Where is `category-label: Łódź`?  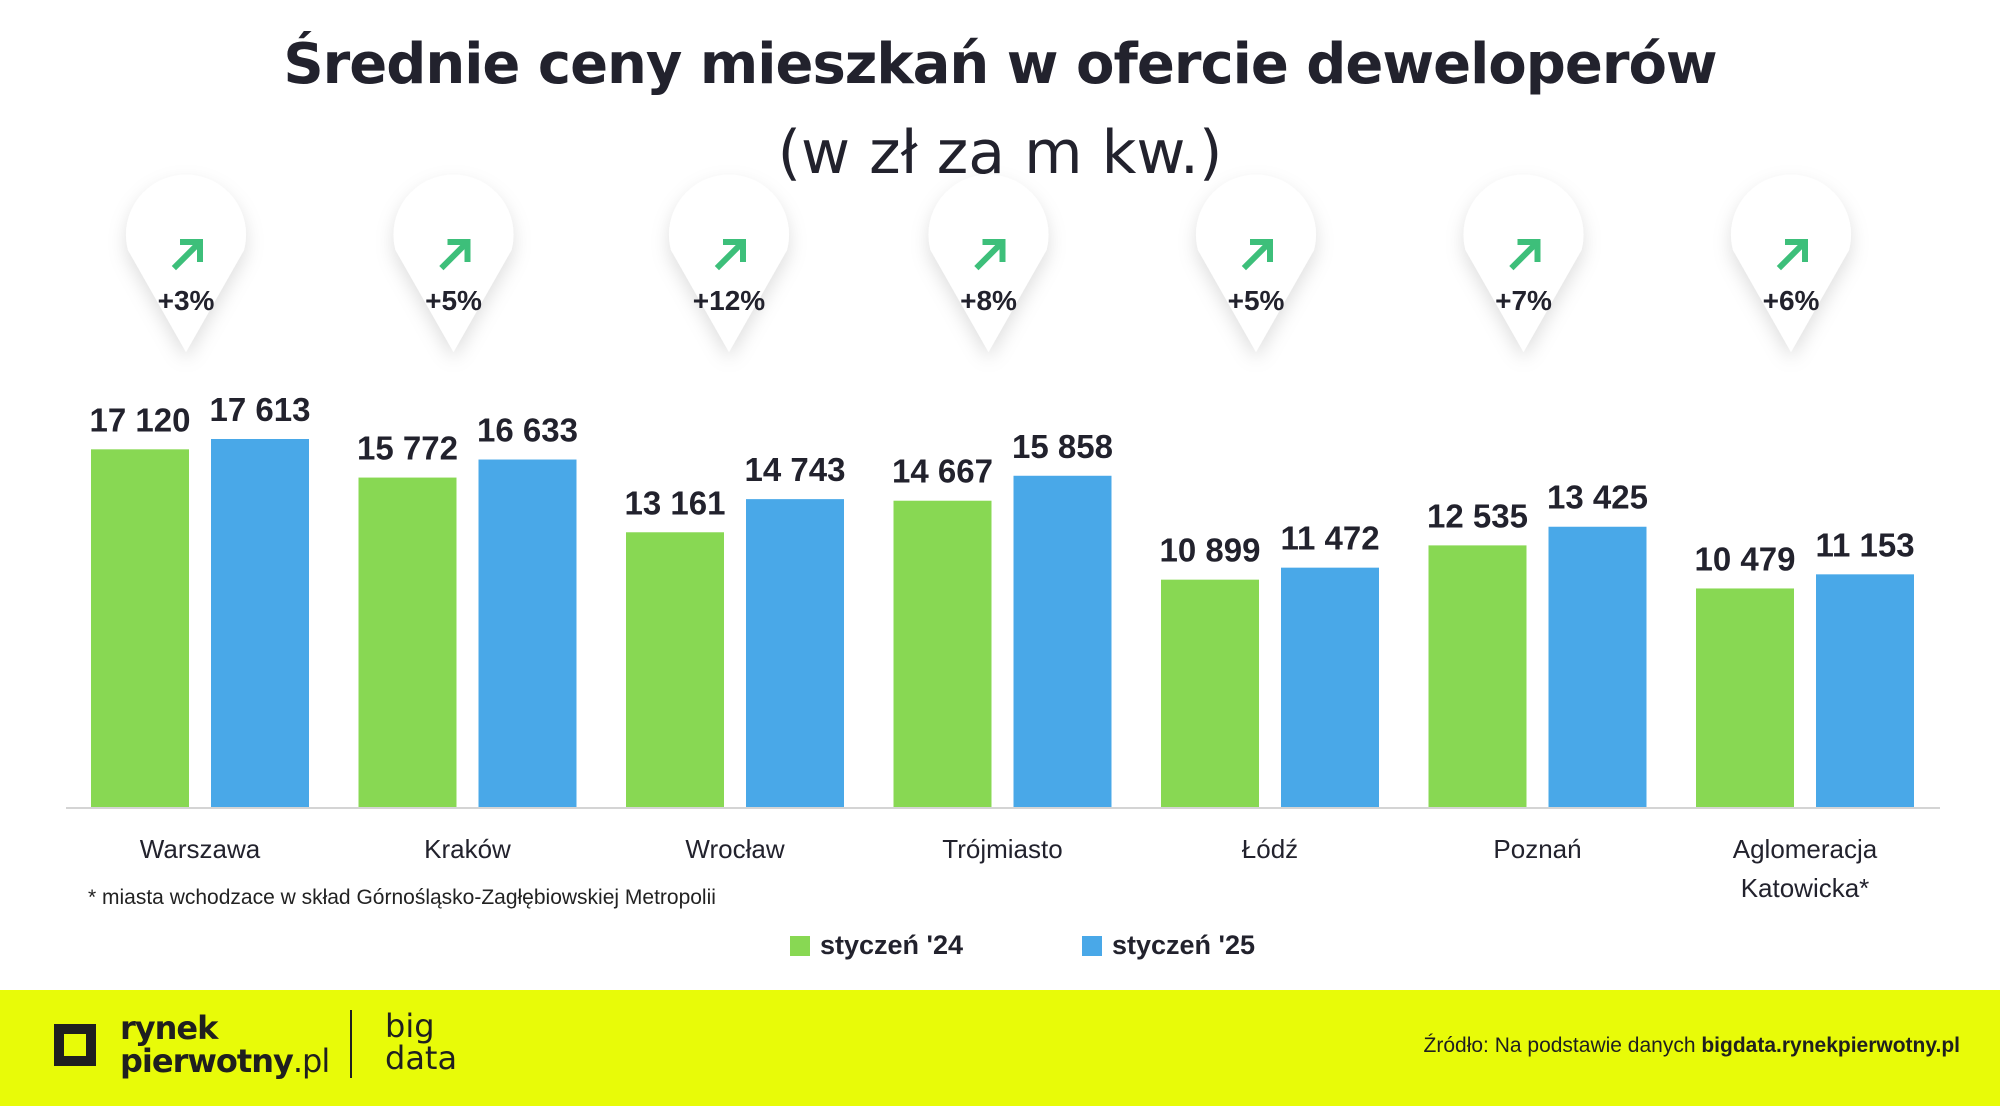
category-label: Łódź is located at coordinates (1270, 849).